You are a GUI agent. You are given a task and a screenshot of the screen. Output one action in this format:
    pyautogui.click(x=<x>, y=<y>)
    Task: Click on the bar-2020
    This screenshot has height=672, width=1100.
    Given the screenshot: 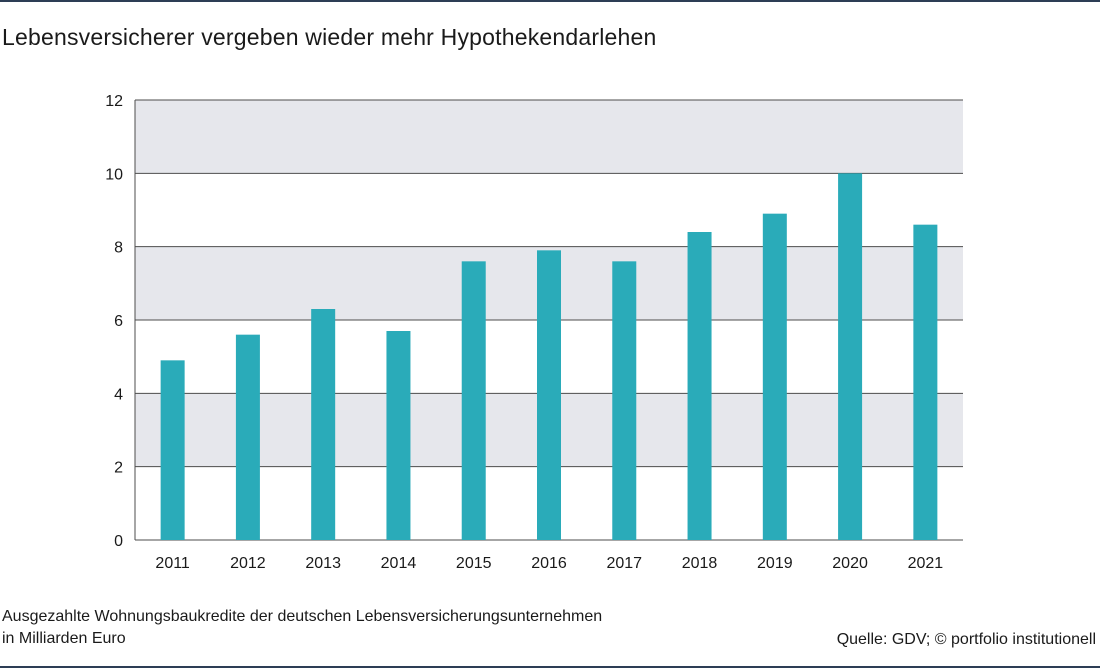 What is the action you would take?
    pyautogui.click(x=850, y=357)
    